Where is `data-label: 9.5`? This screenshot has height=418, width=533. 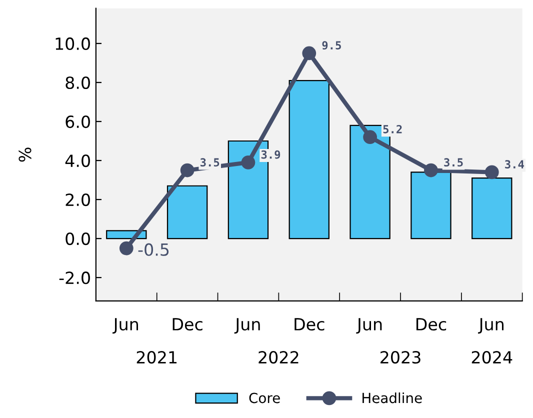
data-label: 9.5 is located at coordinates (331, 45).